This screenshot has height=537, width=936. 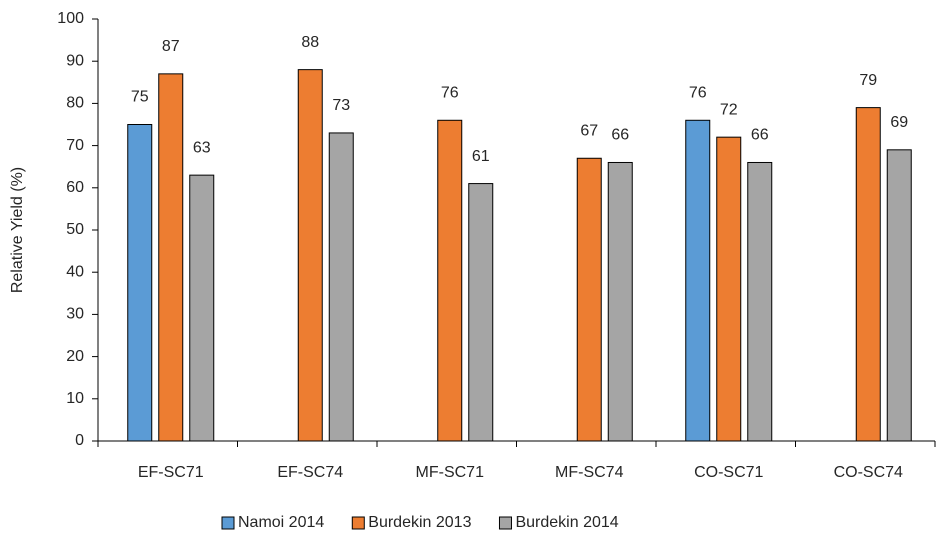 I want to click on data-label: 69, so click(x=899, y=122).